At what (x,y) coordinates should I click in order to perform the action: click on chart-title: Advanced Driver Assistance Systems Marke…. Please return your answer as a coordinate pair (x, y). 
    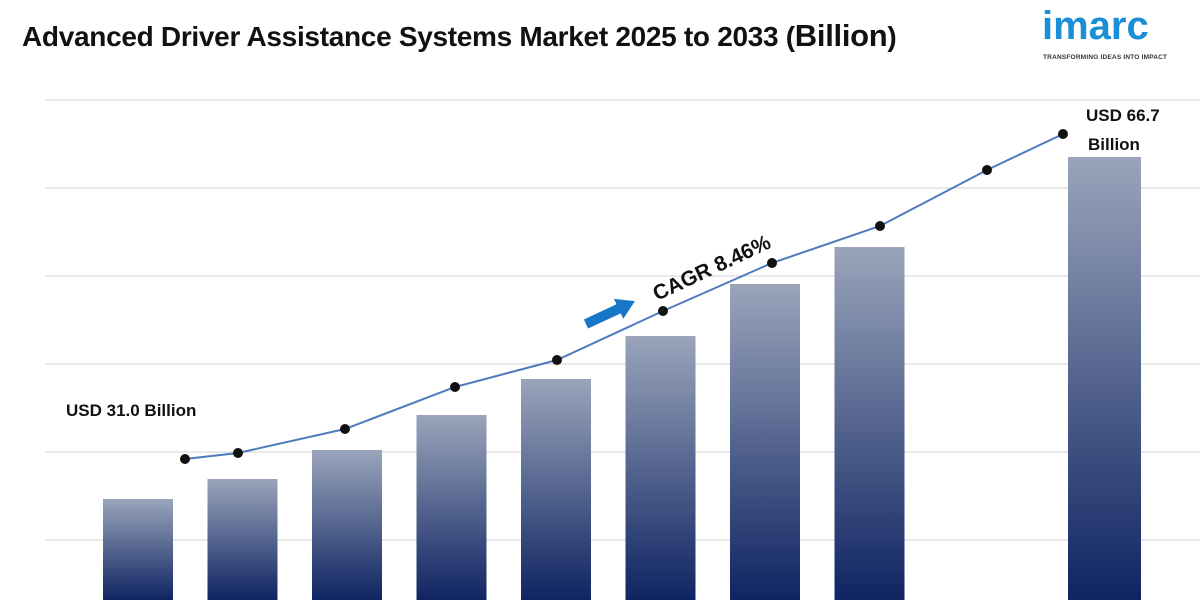
    Looking at the image, I should click on (459, 36).